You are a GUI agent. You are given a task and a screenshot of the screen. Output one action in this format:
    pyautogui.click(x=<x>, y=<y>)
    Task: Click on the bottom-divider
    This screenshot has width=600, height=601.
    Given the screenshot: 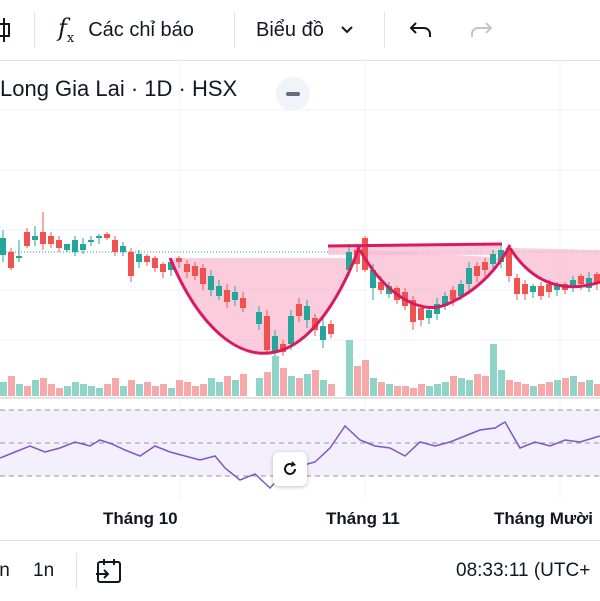 What is the action you would take?
    pyautogui.click(x=76, y=571)
    